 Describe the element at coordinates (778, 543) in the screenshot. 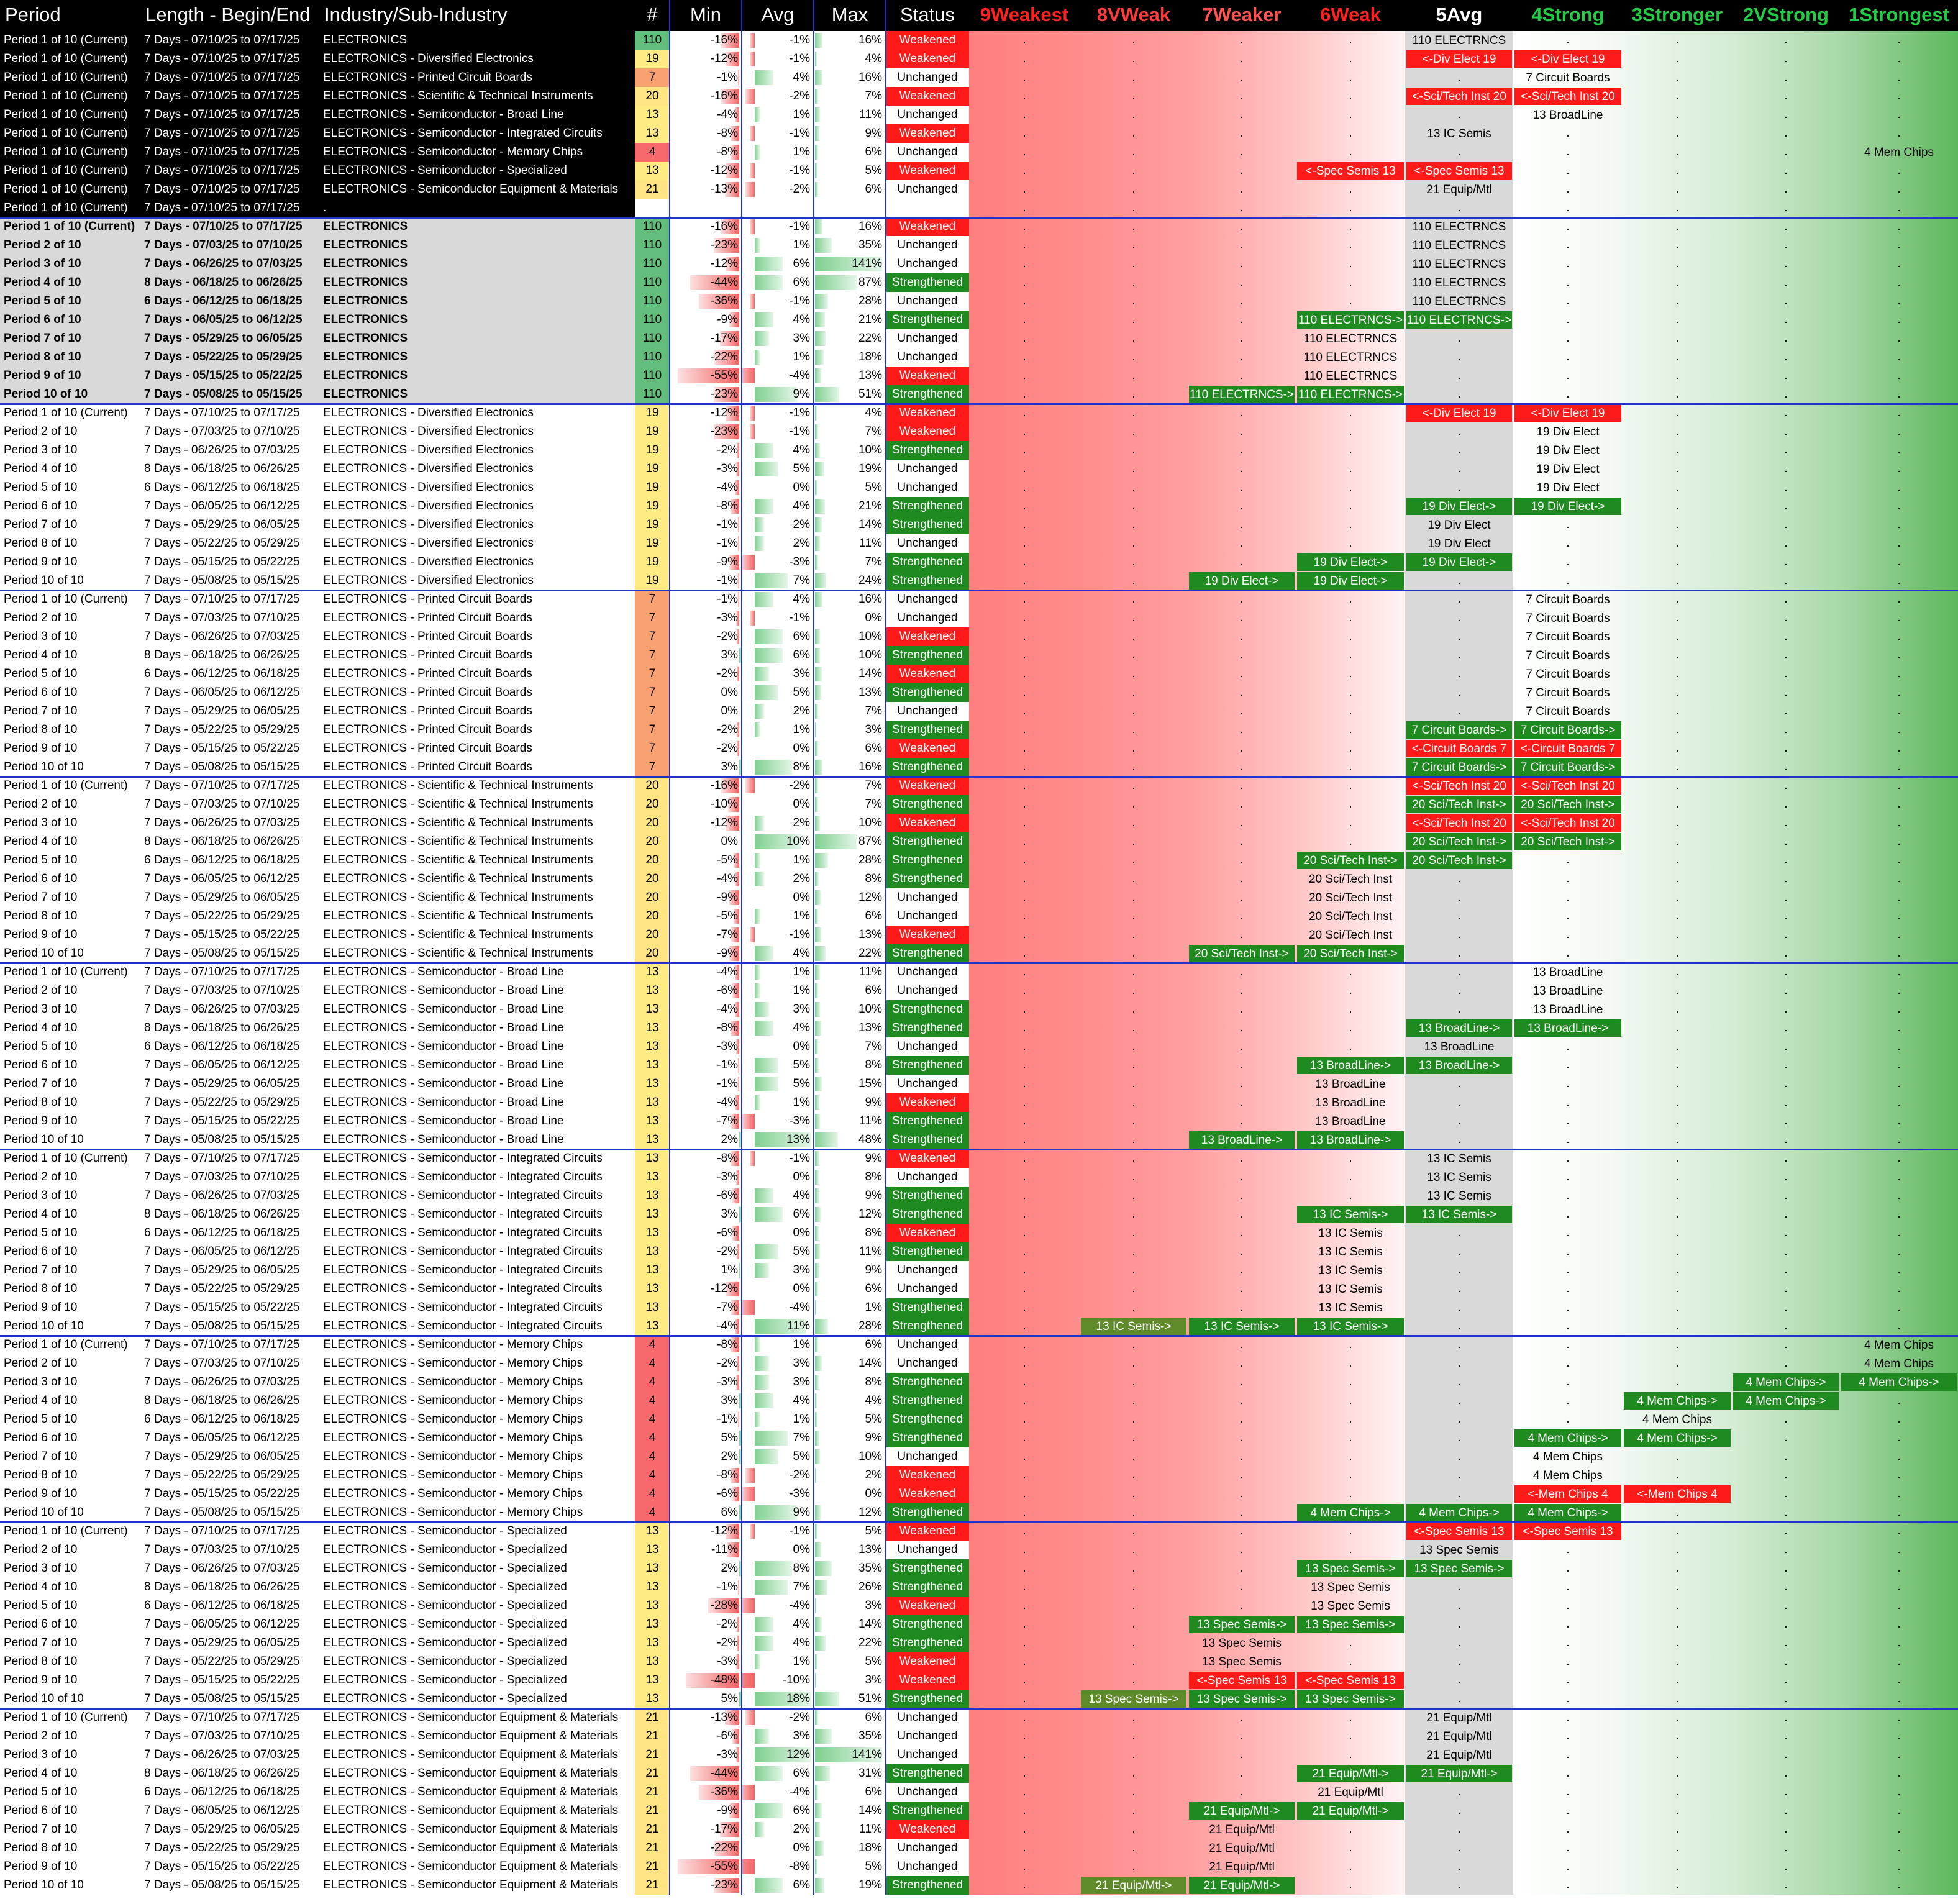

I see `cell-avg: 2%` at that location.